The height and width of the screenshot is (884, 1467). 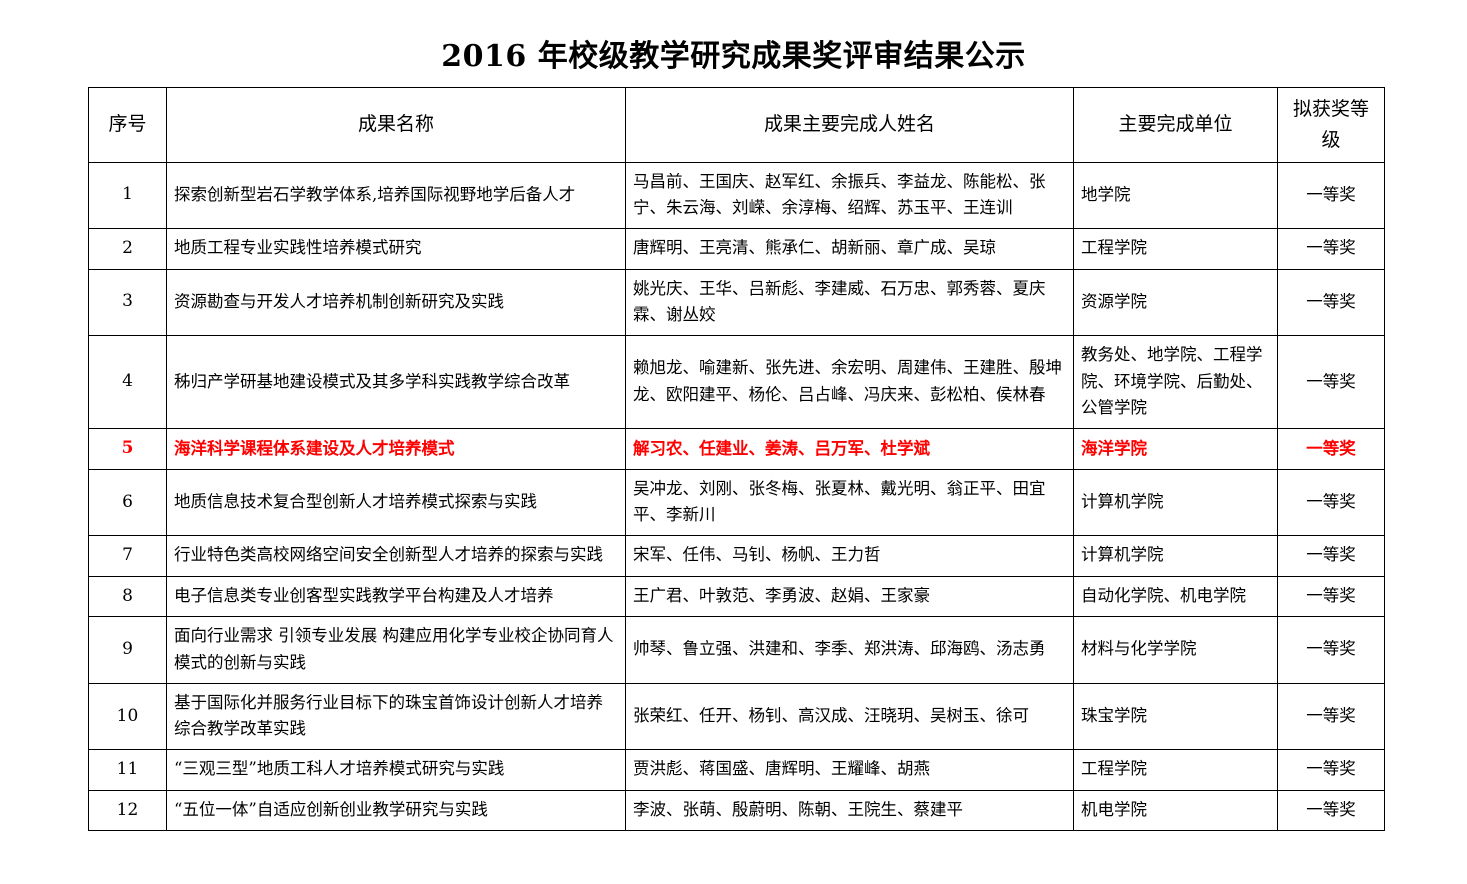 What do you see at coordinates (849, 770) in the screenshot?
I see `cell-contributors: 贾洪彪、蒋国盛、唐辉明、王耀峰、胡燕` at bounding box center [849, 770].